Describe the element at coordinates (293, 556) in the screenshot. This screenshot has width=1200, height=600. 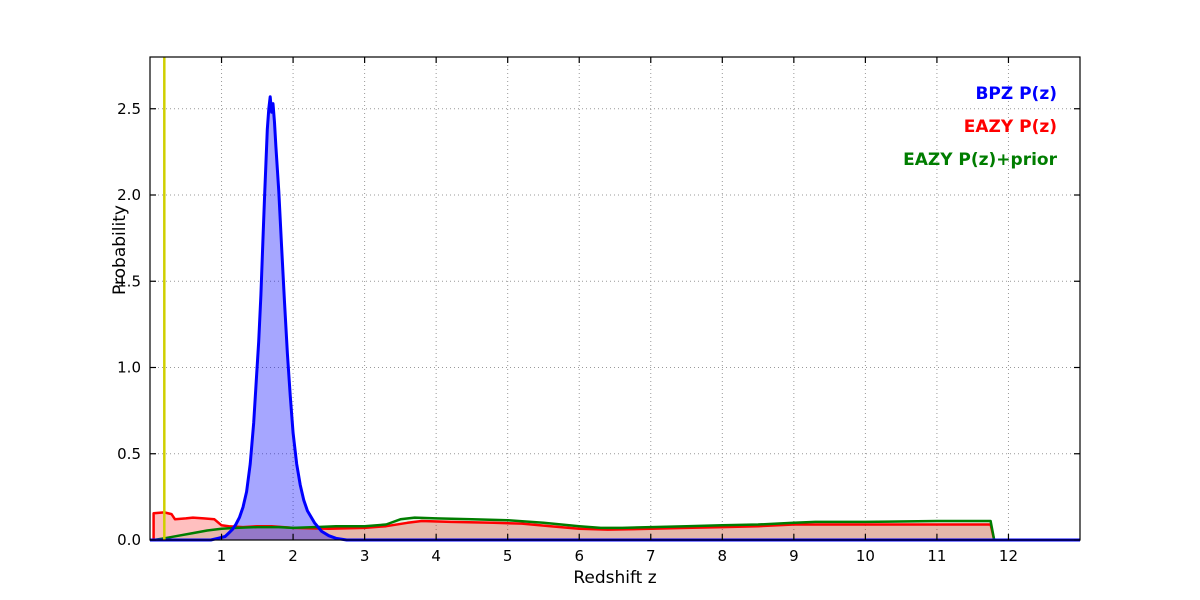
I see `svg-text: 2` at that location.